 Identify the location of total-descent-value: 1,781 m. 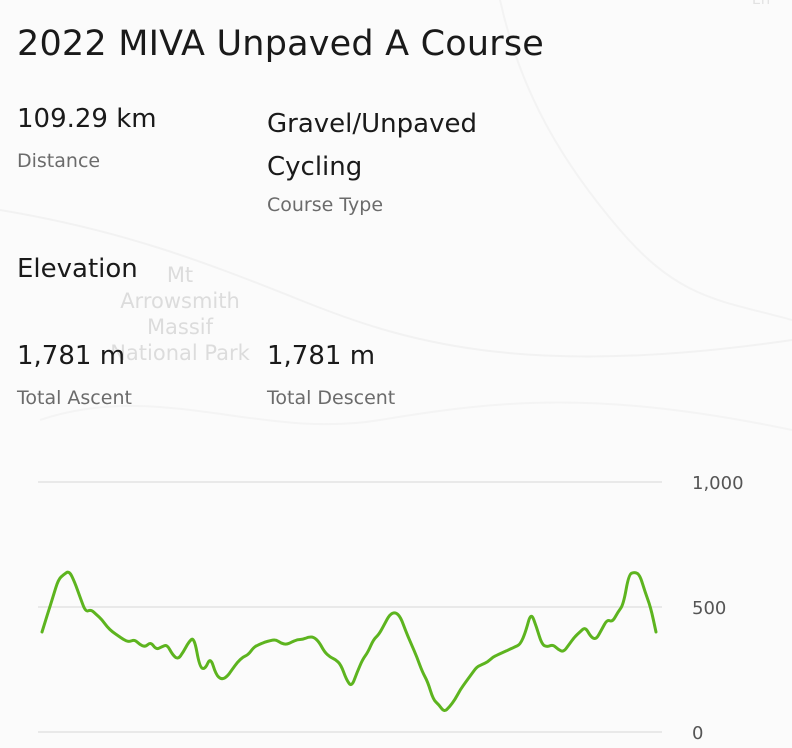
(321, 356).